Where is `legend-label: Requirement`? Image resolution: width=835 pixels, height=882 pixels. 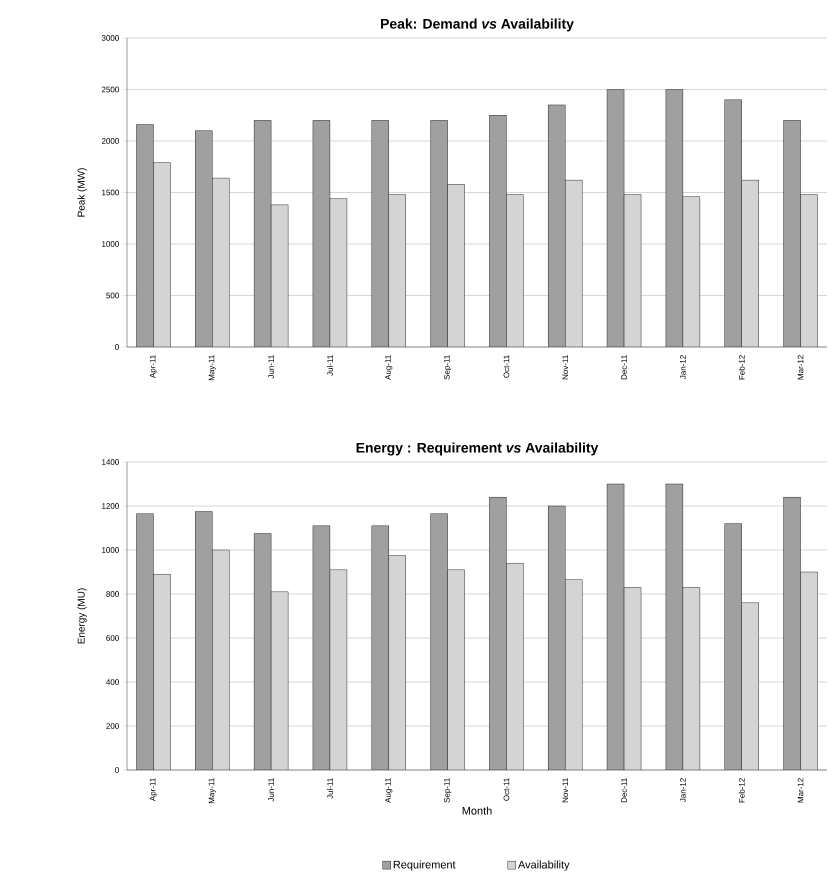
legend-label: Requirement is located at coordinates (425, 865).